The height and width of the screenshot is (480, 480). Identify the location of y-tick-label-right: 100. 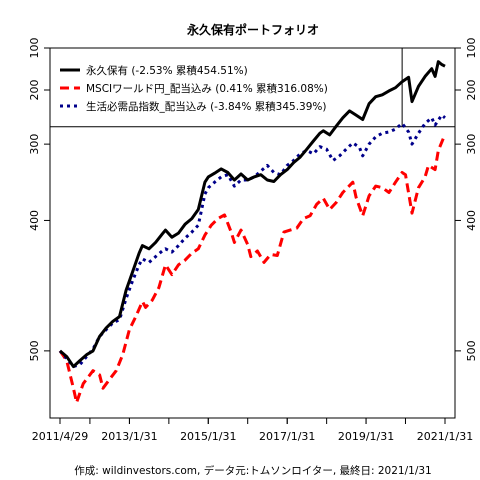
(471, 48).